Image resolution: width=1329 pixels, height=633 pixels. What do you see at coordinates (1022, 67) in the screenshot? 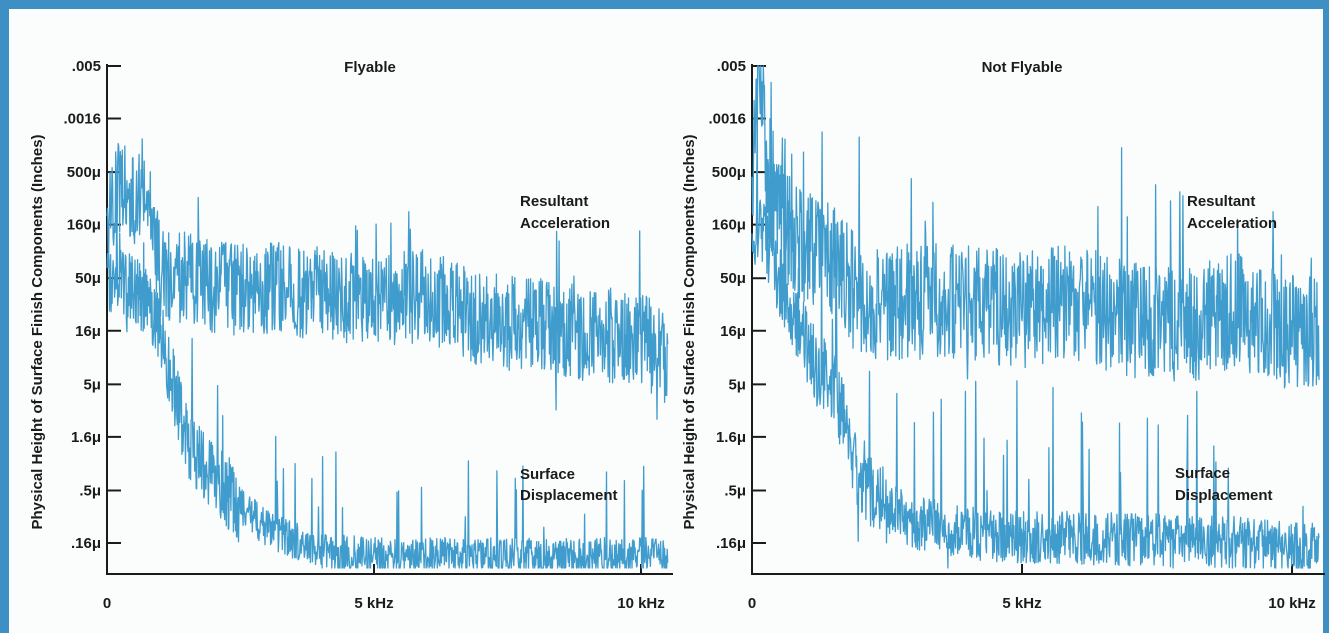
I see `chart-title: Not Flyable` at bounding box center [1022, 67].